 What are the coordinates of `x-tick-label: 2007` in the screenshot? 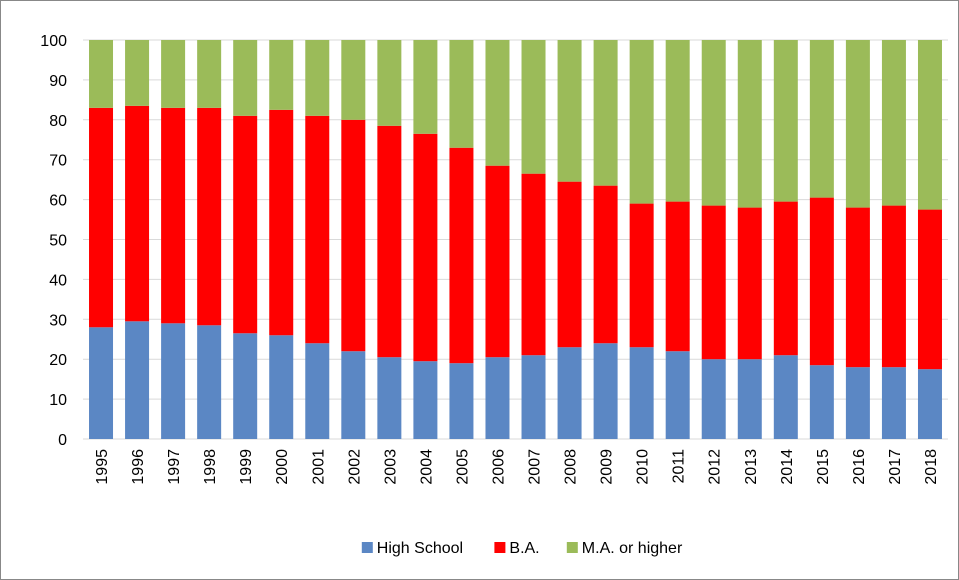 It's located at (535, 467).